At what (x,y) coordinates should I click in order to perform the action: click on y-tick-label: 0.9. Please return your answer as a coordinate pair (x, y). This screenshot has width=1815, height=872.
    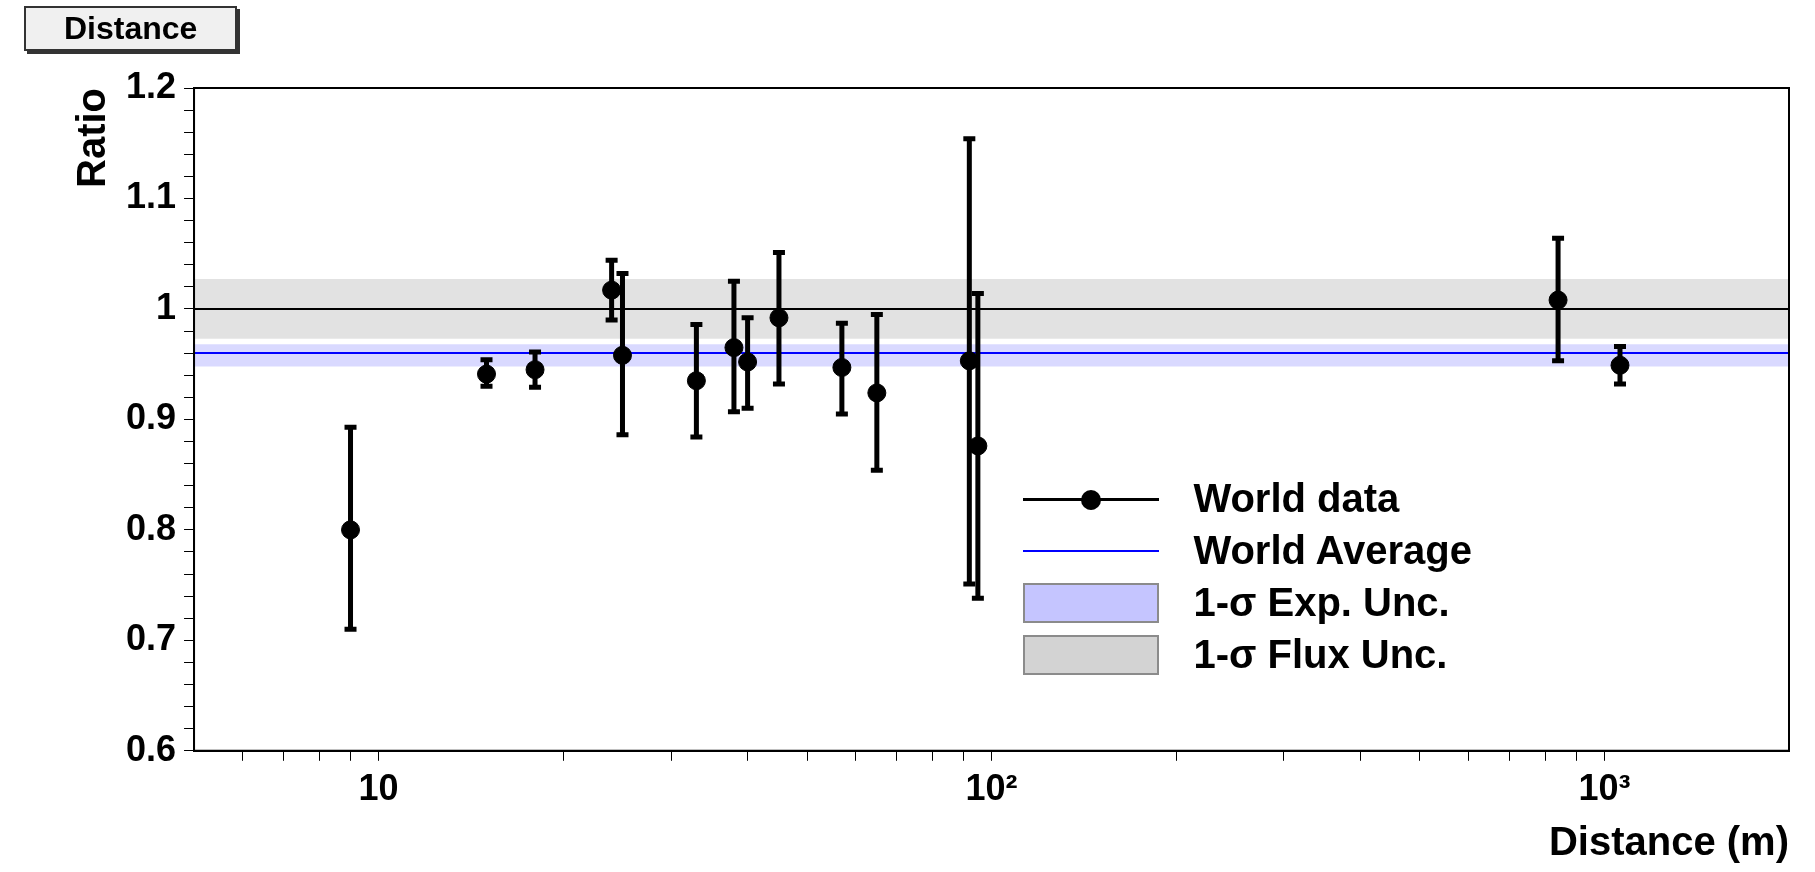
    Looking at the image, I should click on (151, 417).